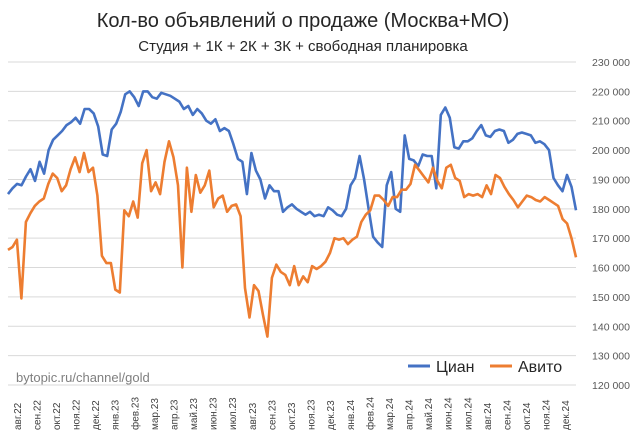 This screenshot has width=638, height=442. What do you see at coordinates (155, 414) in the screenshot?
I see `x-tick-label: мар.23` at bounding box center [155, 414].